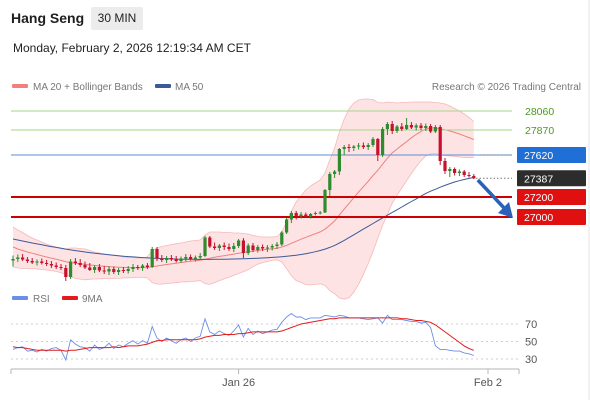 This screenshot has height=400, width=590. I want to click on time-axis-label: Feb 2, so click(488, 383).